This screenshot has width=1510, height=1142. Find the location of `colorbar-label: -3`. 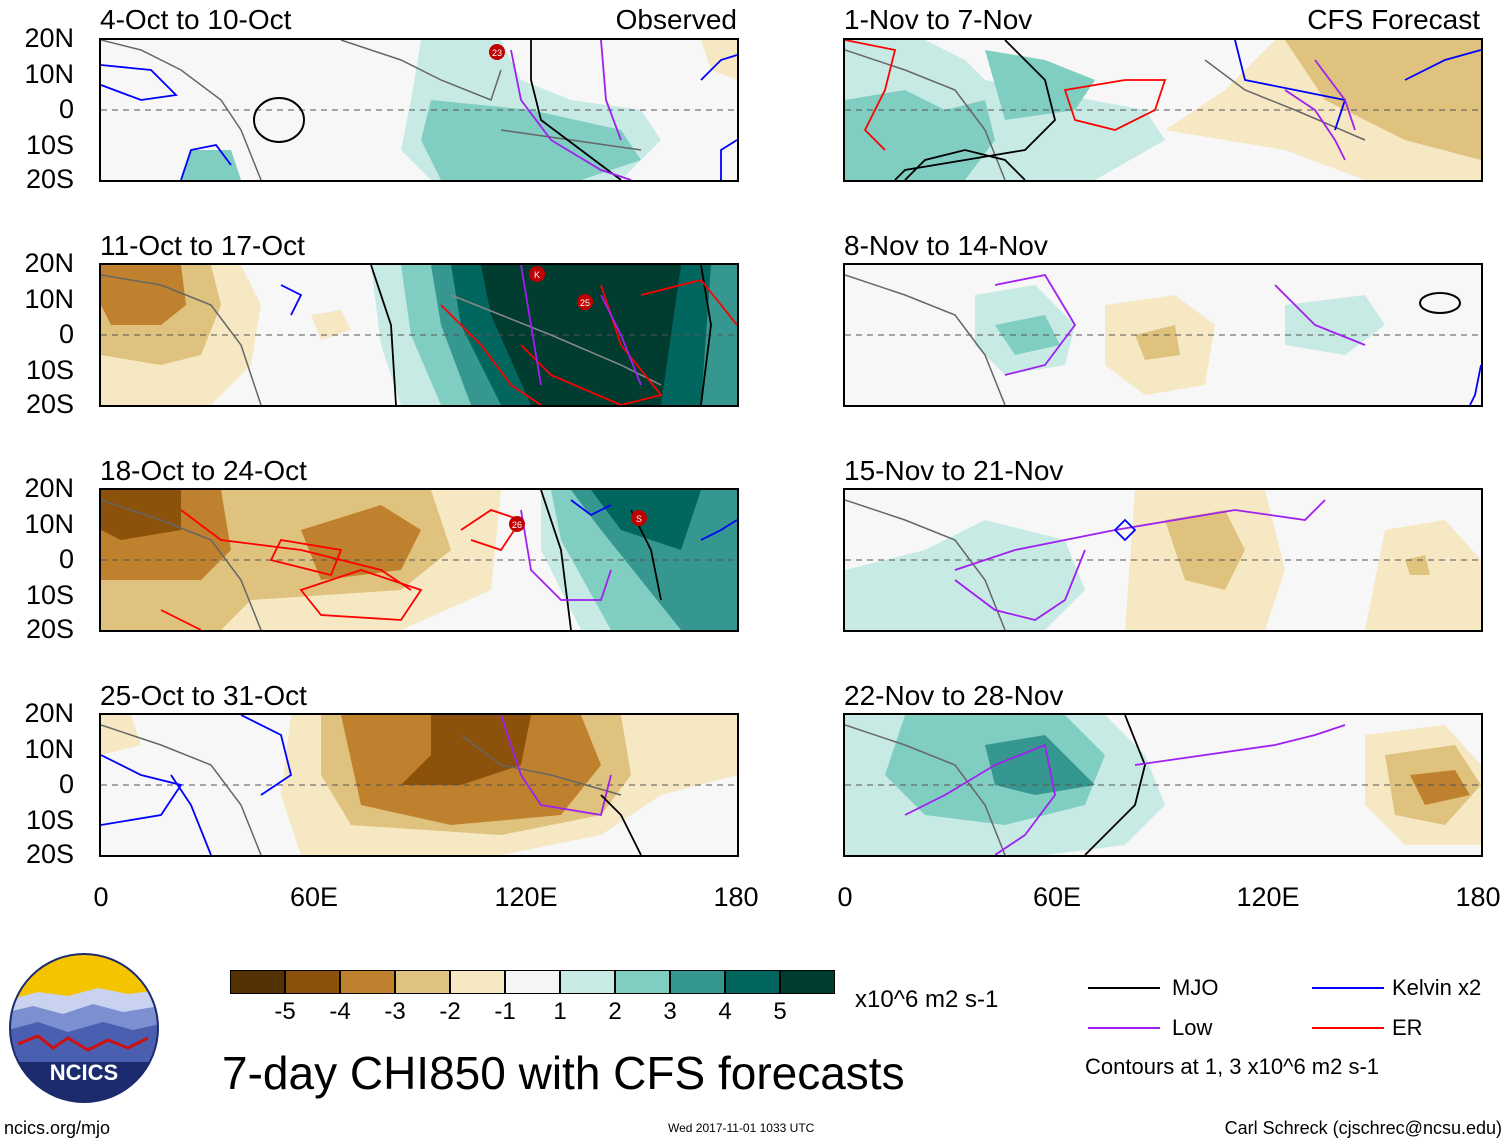

colorbar-label: -3 is located at coordinates (395, 1011).